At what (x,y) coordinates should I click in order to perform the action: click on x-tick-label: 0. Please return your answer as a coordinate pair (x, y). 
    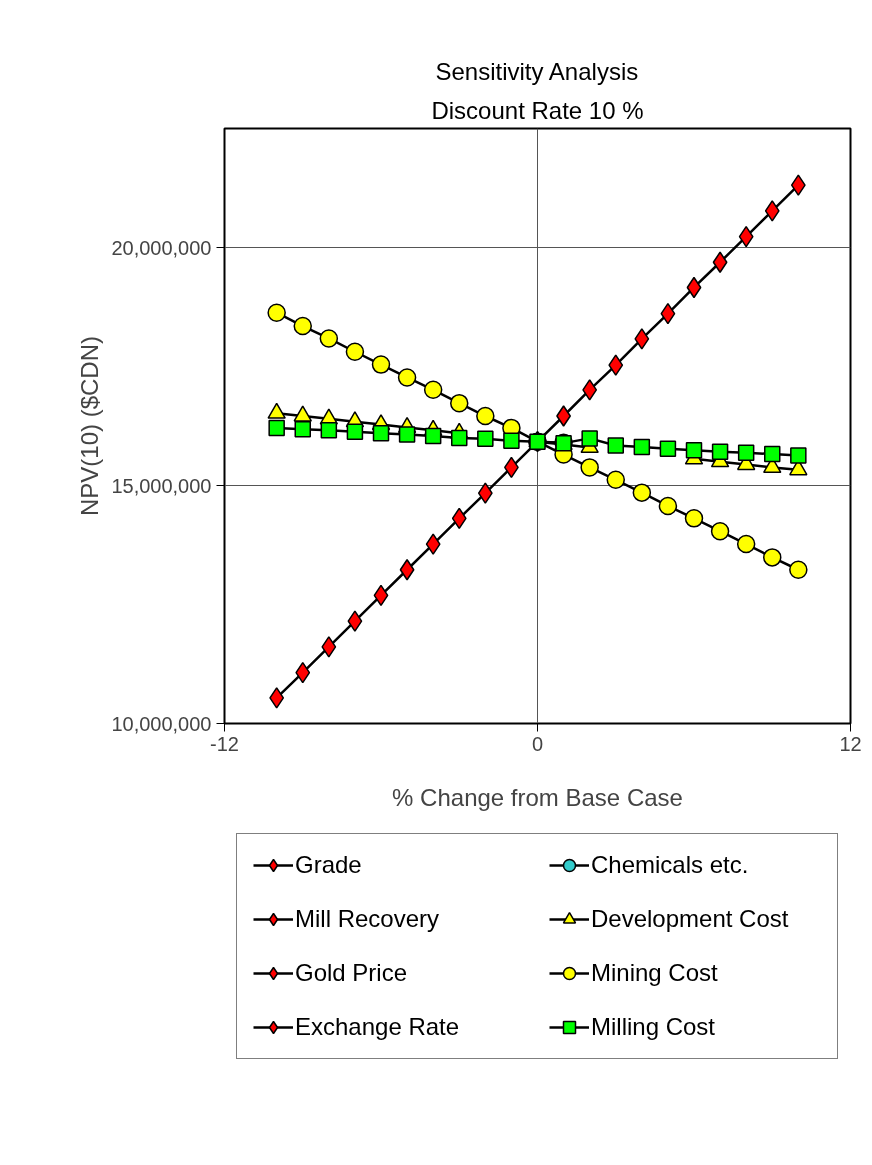
    Looking at the image, I should click on (537, 743).